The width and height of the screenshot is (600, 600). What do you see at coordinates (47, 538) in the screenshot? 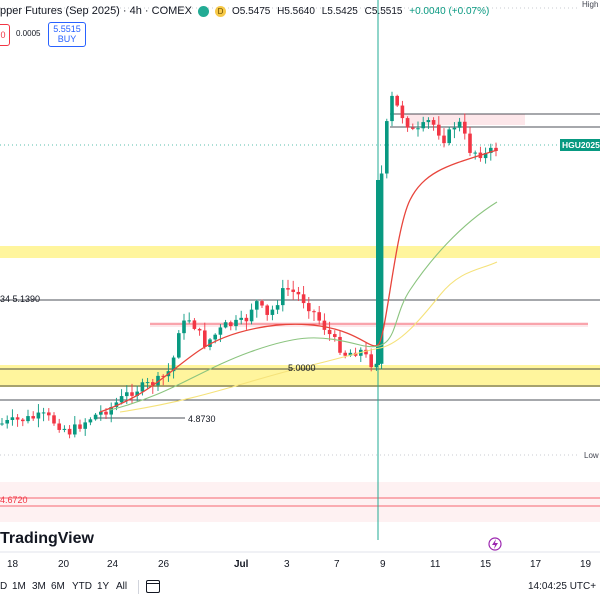
I see `tradingview-logo: TradingView` at bounding box center [47, 538].